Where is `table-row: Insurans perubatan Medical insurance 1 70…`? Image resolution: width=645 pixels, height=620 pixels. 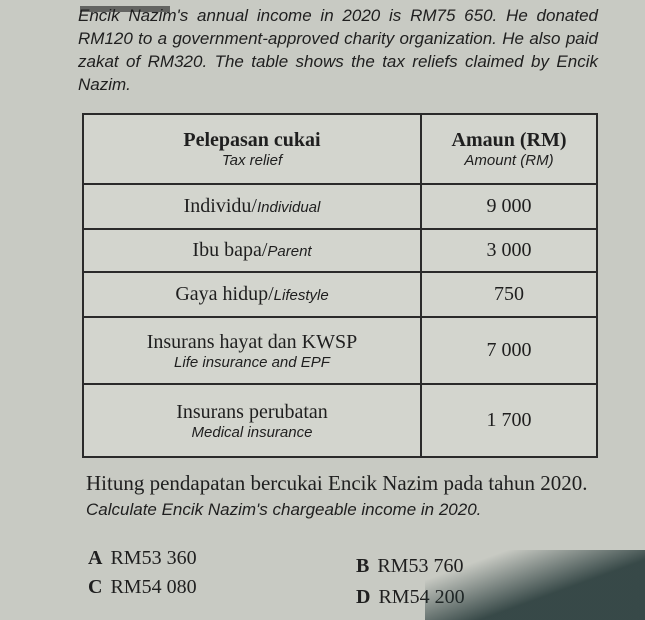 table-row: Insurans perubatan Medical insurance 1 70… is located at coordinates (340, 420).